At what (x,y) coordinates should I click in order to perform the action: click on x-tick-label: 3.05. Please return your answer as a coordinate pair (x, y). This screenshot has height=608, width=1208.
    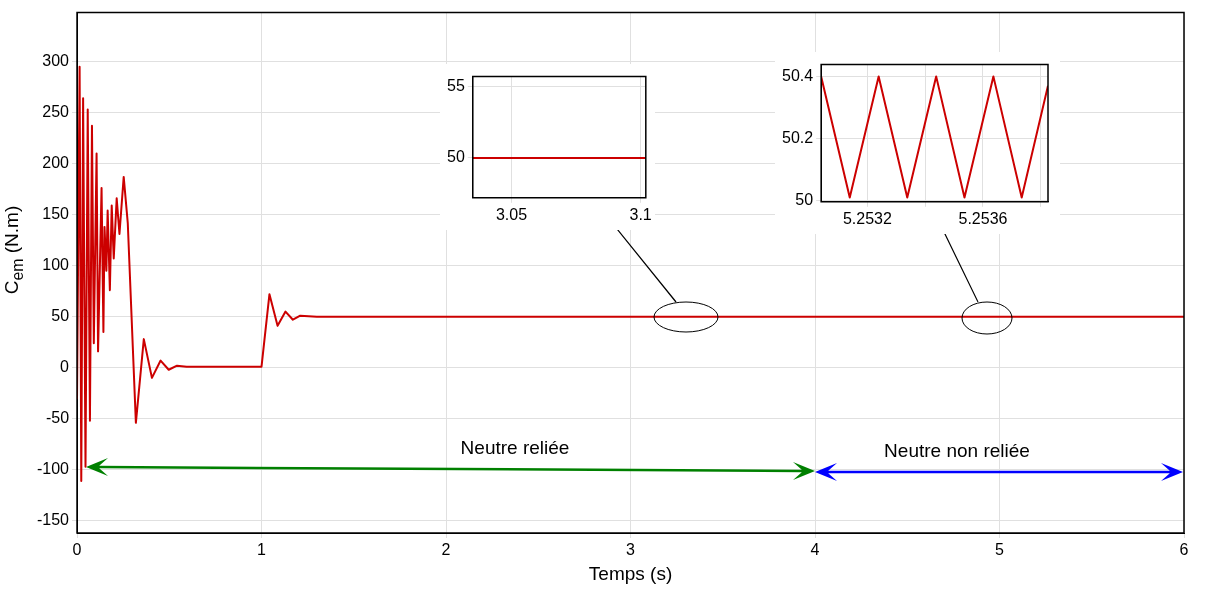
    Looking at the image, I should click on (511, 214).